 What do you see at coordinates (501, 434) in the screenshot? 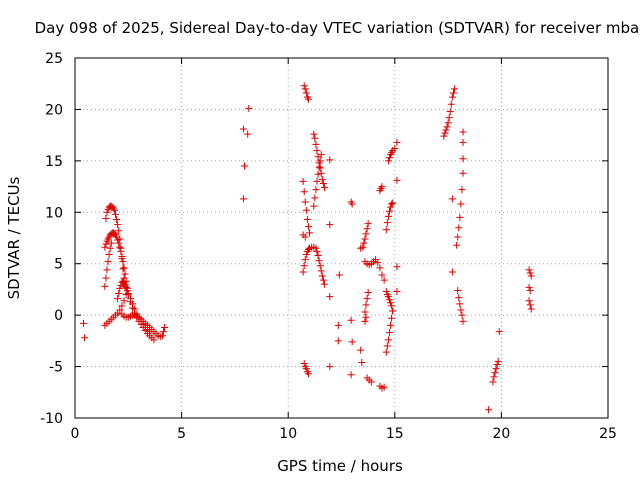
I see `x-tick-label: 20` at bounding box center [501, 434].